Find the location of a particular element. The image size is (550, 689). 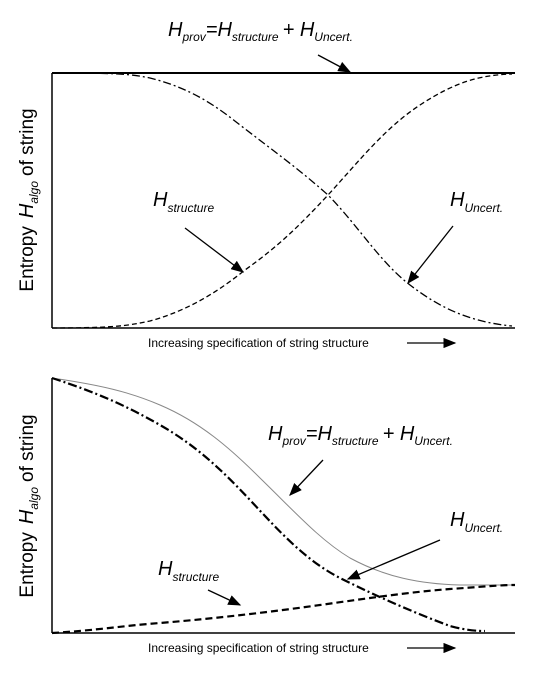

h-structure-curve is located at coordinates (283, 609).